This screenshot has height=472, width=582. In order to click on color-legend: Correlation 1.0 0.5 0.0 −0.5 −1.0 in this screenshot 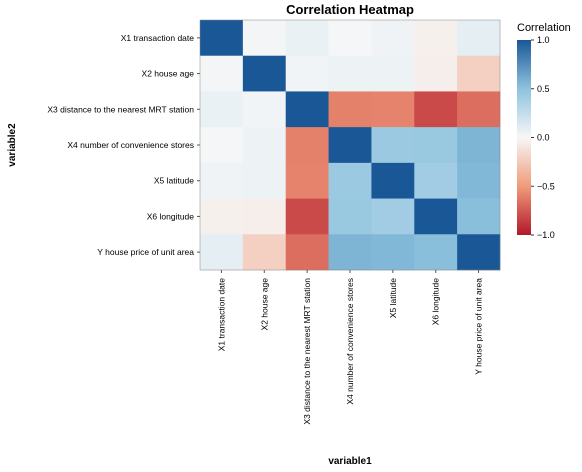, I will do `click(544, 131)`.